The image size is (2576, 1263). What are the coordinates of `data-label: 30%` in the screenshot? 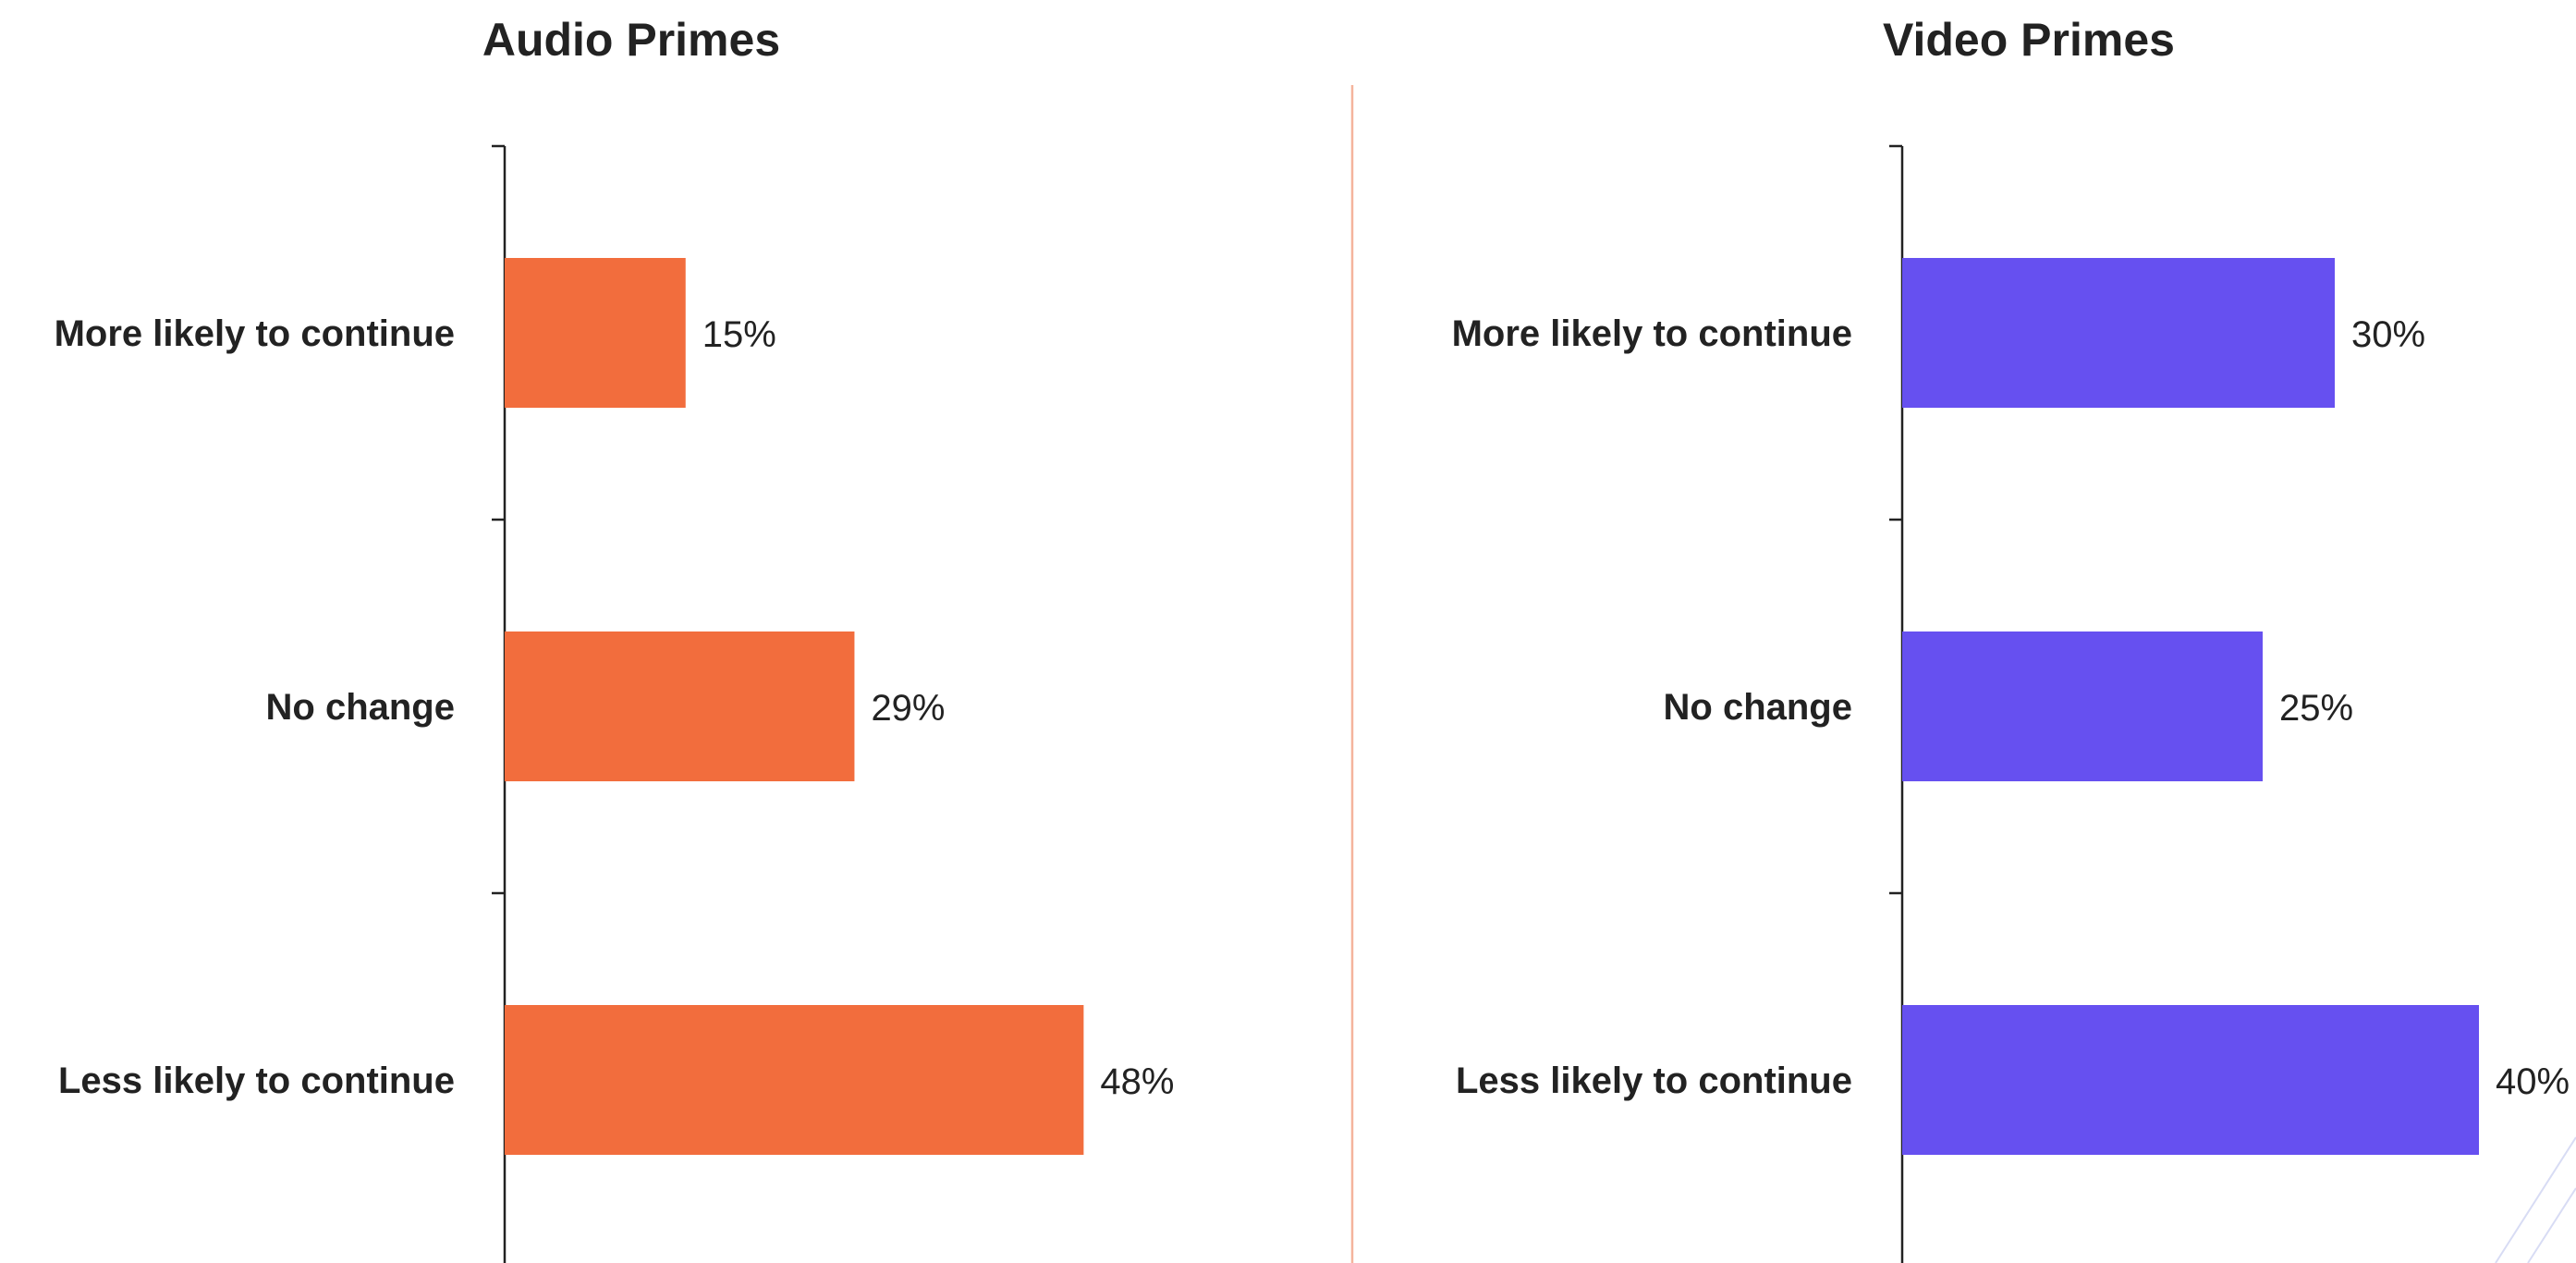 It's located at (2388, 334).